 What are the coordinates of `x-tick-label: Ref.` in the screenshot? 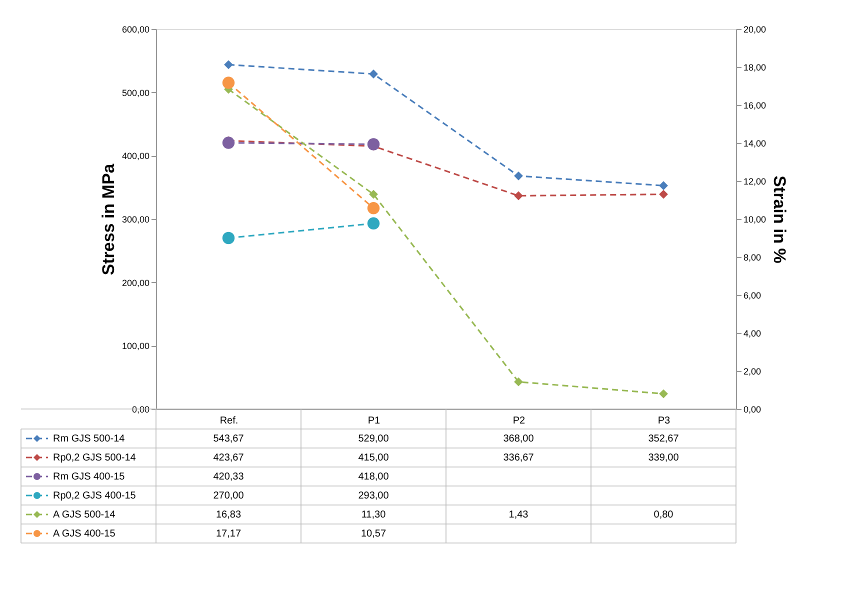 It's located at (229, 421).